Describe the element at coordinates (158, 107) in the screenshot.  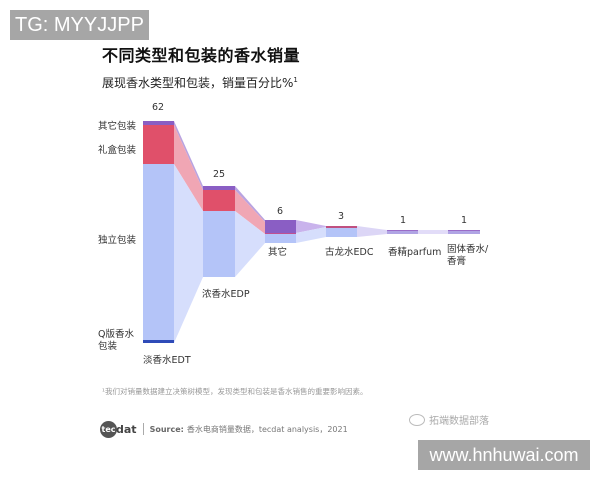
I see `value-label-edt: 62` at that location.